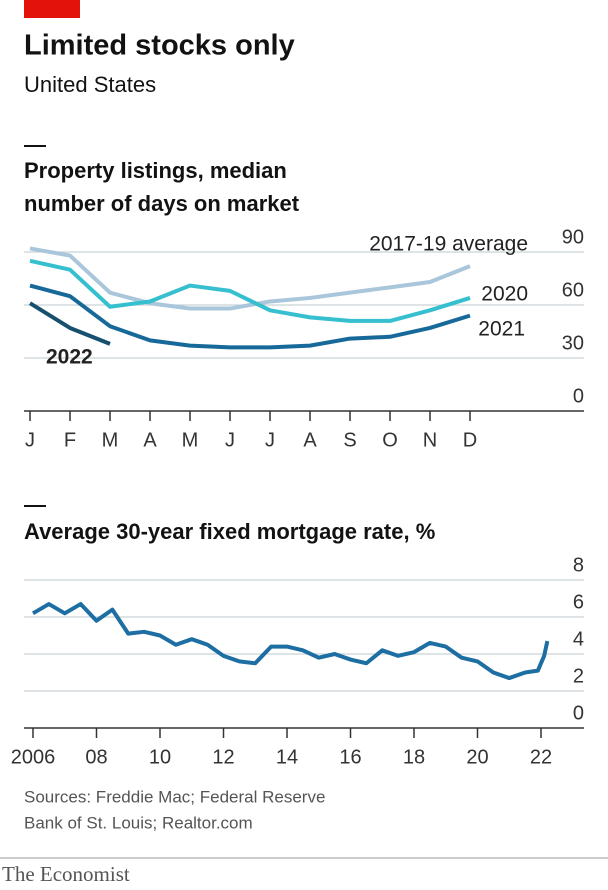 The height and width of the screenshot is (890, 608). Describe the element at coordinates (229, 531) in the screenshot. I see `chart-title: Average 30-year fixed mortgage rate, %` at that location.